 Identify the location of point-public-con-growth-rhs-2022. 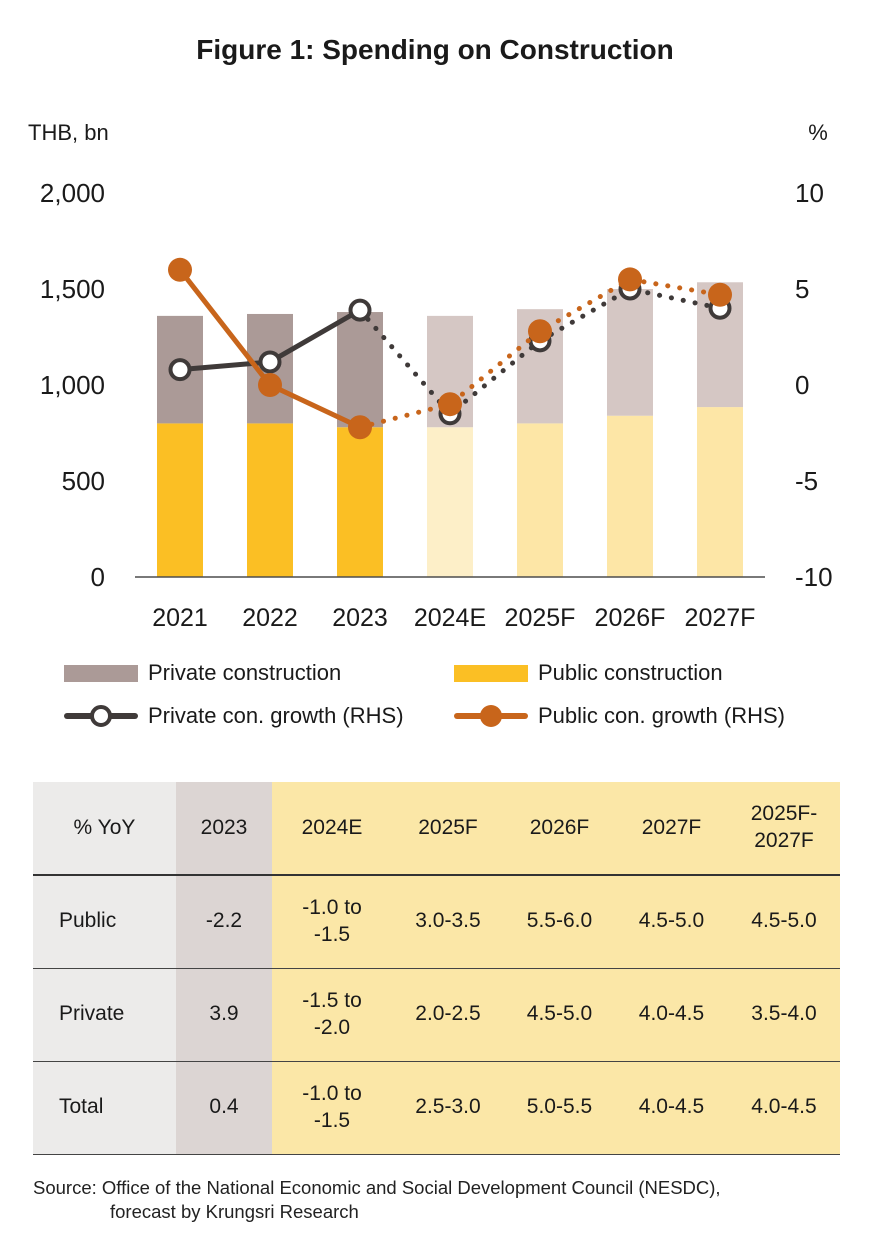
(270, 385).